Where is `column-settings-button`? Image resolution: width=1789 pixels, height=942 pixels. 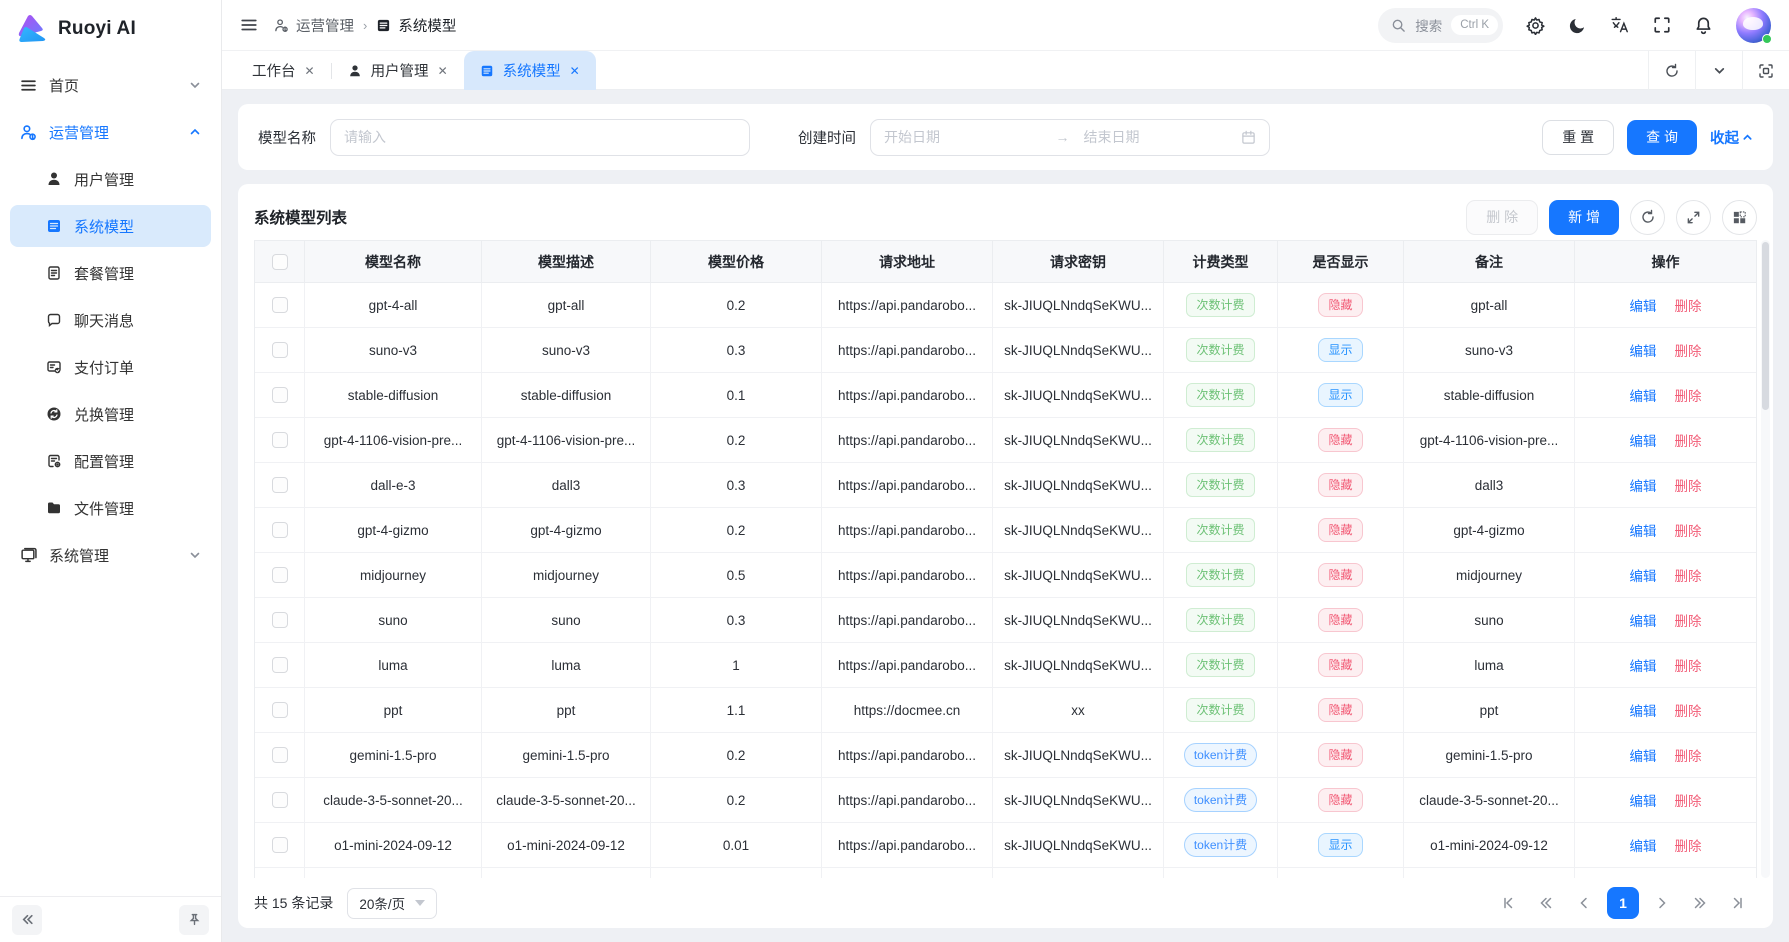 column-settings-button is located at coordinates (1739, 217).